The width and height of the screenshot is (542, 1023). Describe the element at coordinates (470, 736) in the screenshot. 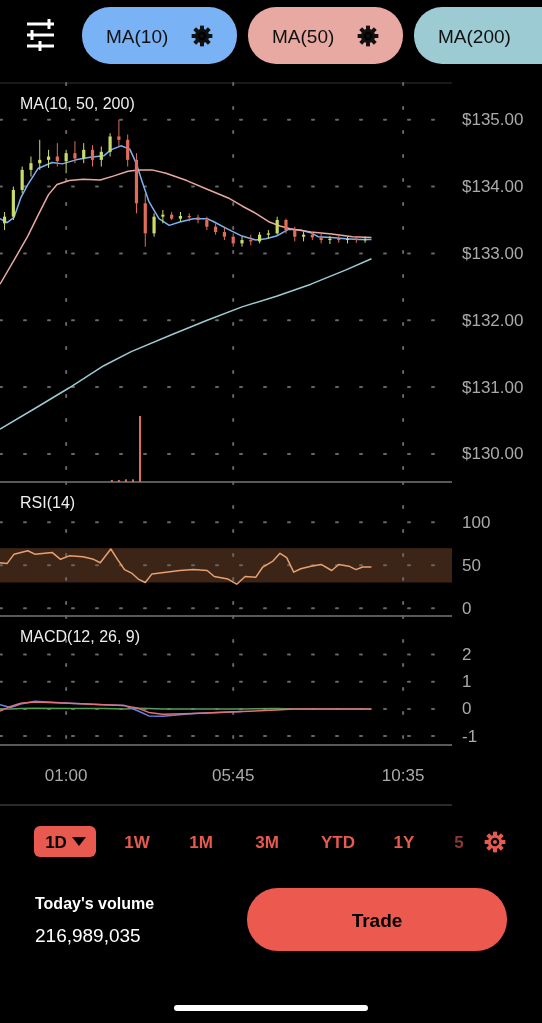

I see `y-tick-label: -1` at that location.